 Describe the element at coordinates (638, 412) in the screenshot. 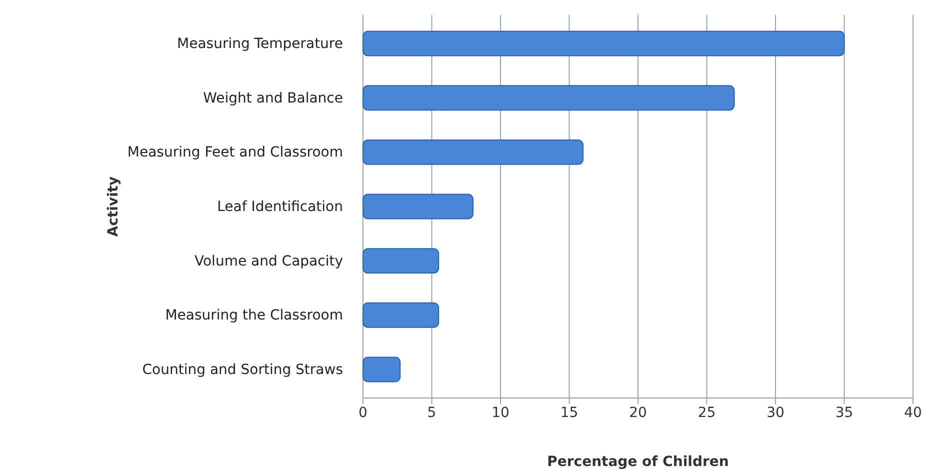

I see `x-tick-label: 20` at that location.